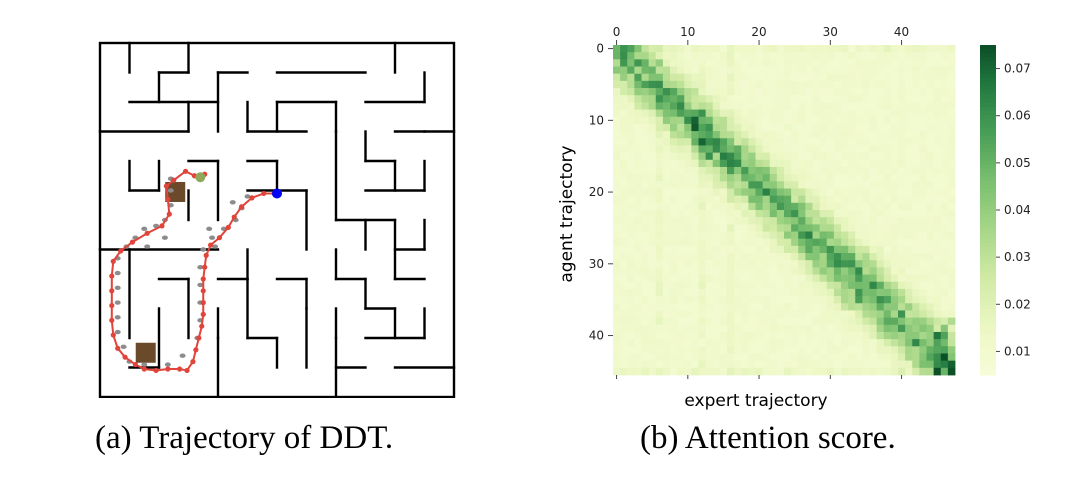 The height and width of the screenshot is (490, 1080). Describe the element at coordinates (167, 364) in the screenshot. I see `expert-dot` at that location.